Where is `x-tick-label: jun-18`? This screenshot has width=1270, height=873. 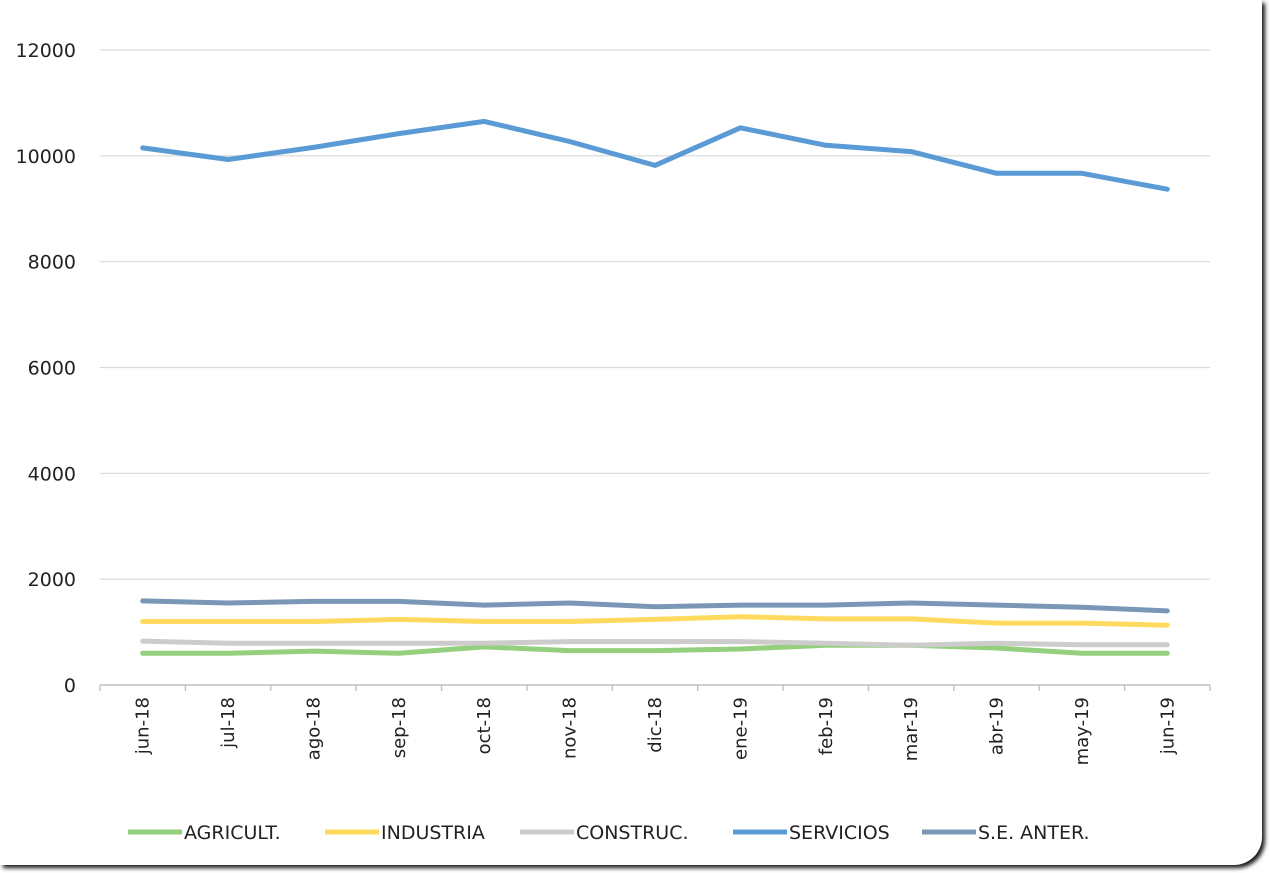 x-tick-label: jun-18 is located at coordinates (143, 726).